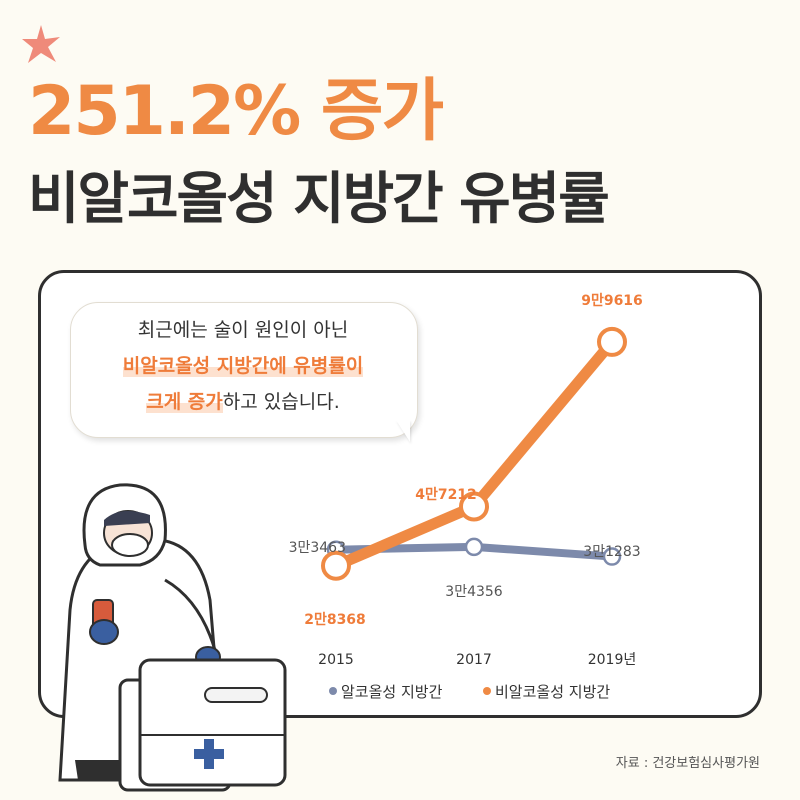 Image resolution: width=800 pixels, height=800 pixels. I want to click on data-label: 3만3463, so click(317, 548).